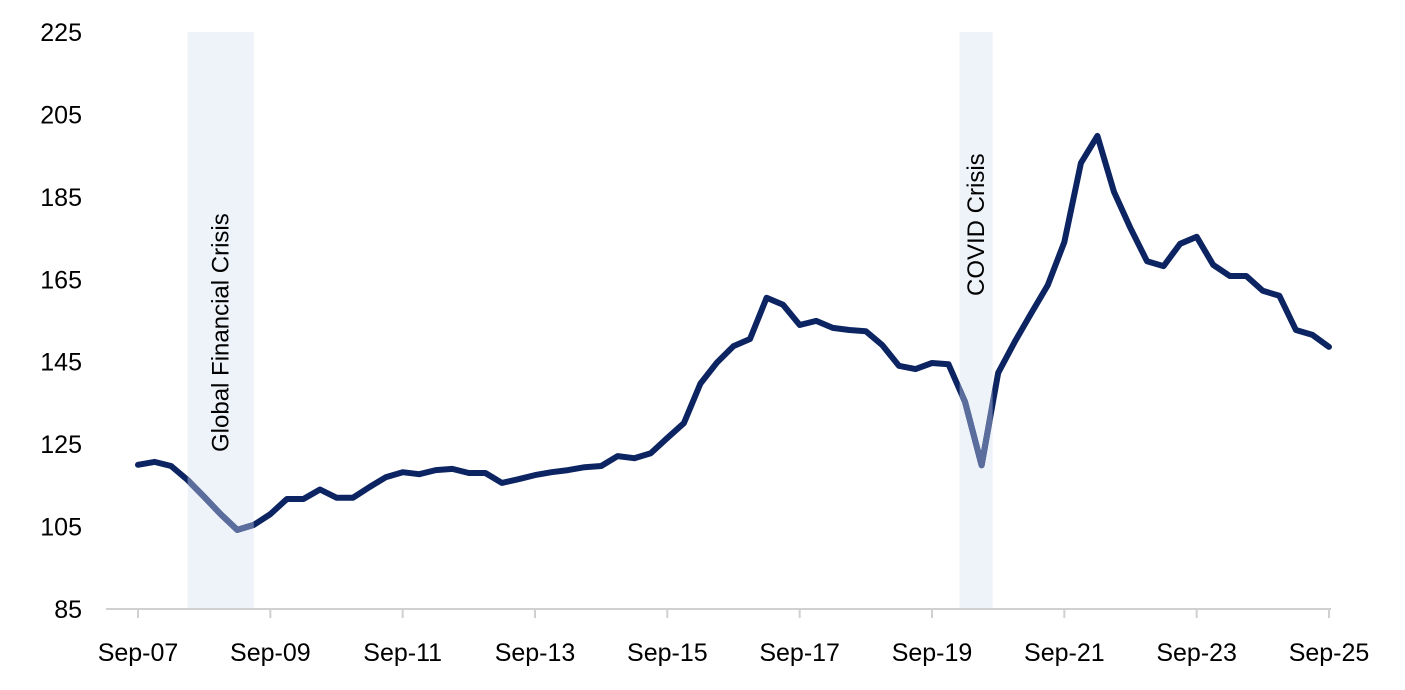 The height and width of the screenshot is (690, 1405). Describe the element at coordinates (61, 115) in the screenshot. I see `y-tick-label: 205` at that location.